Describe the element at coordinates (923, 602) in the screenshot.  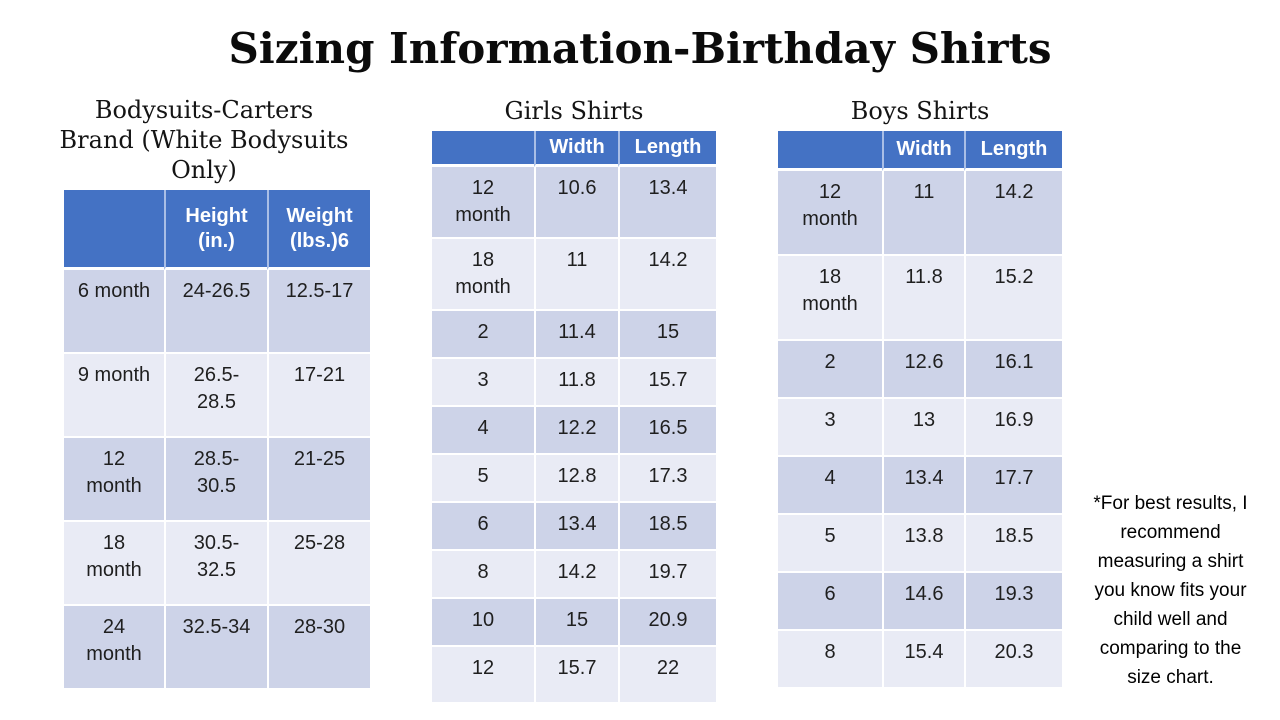
I see `value-cell: 14.6` at that location.